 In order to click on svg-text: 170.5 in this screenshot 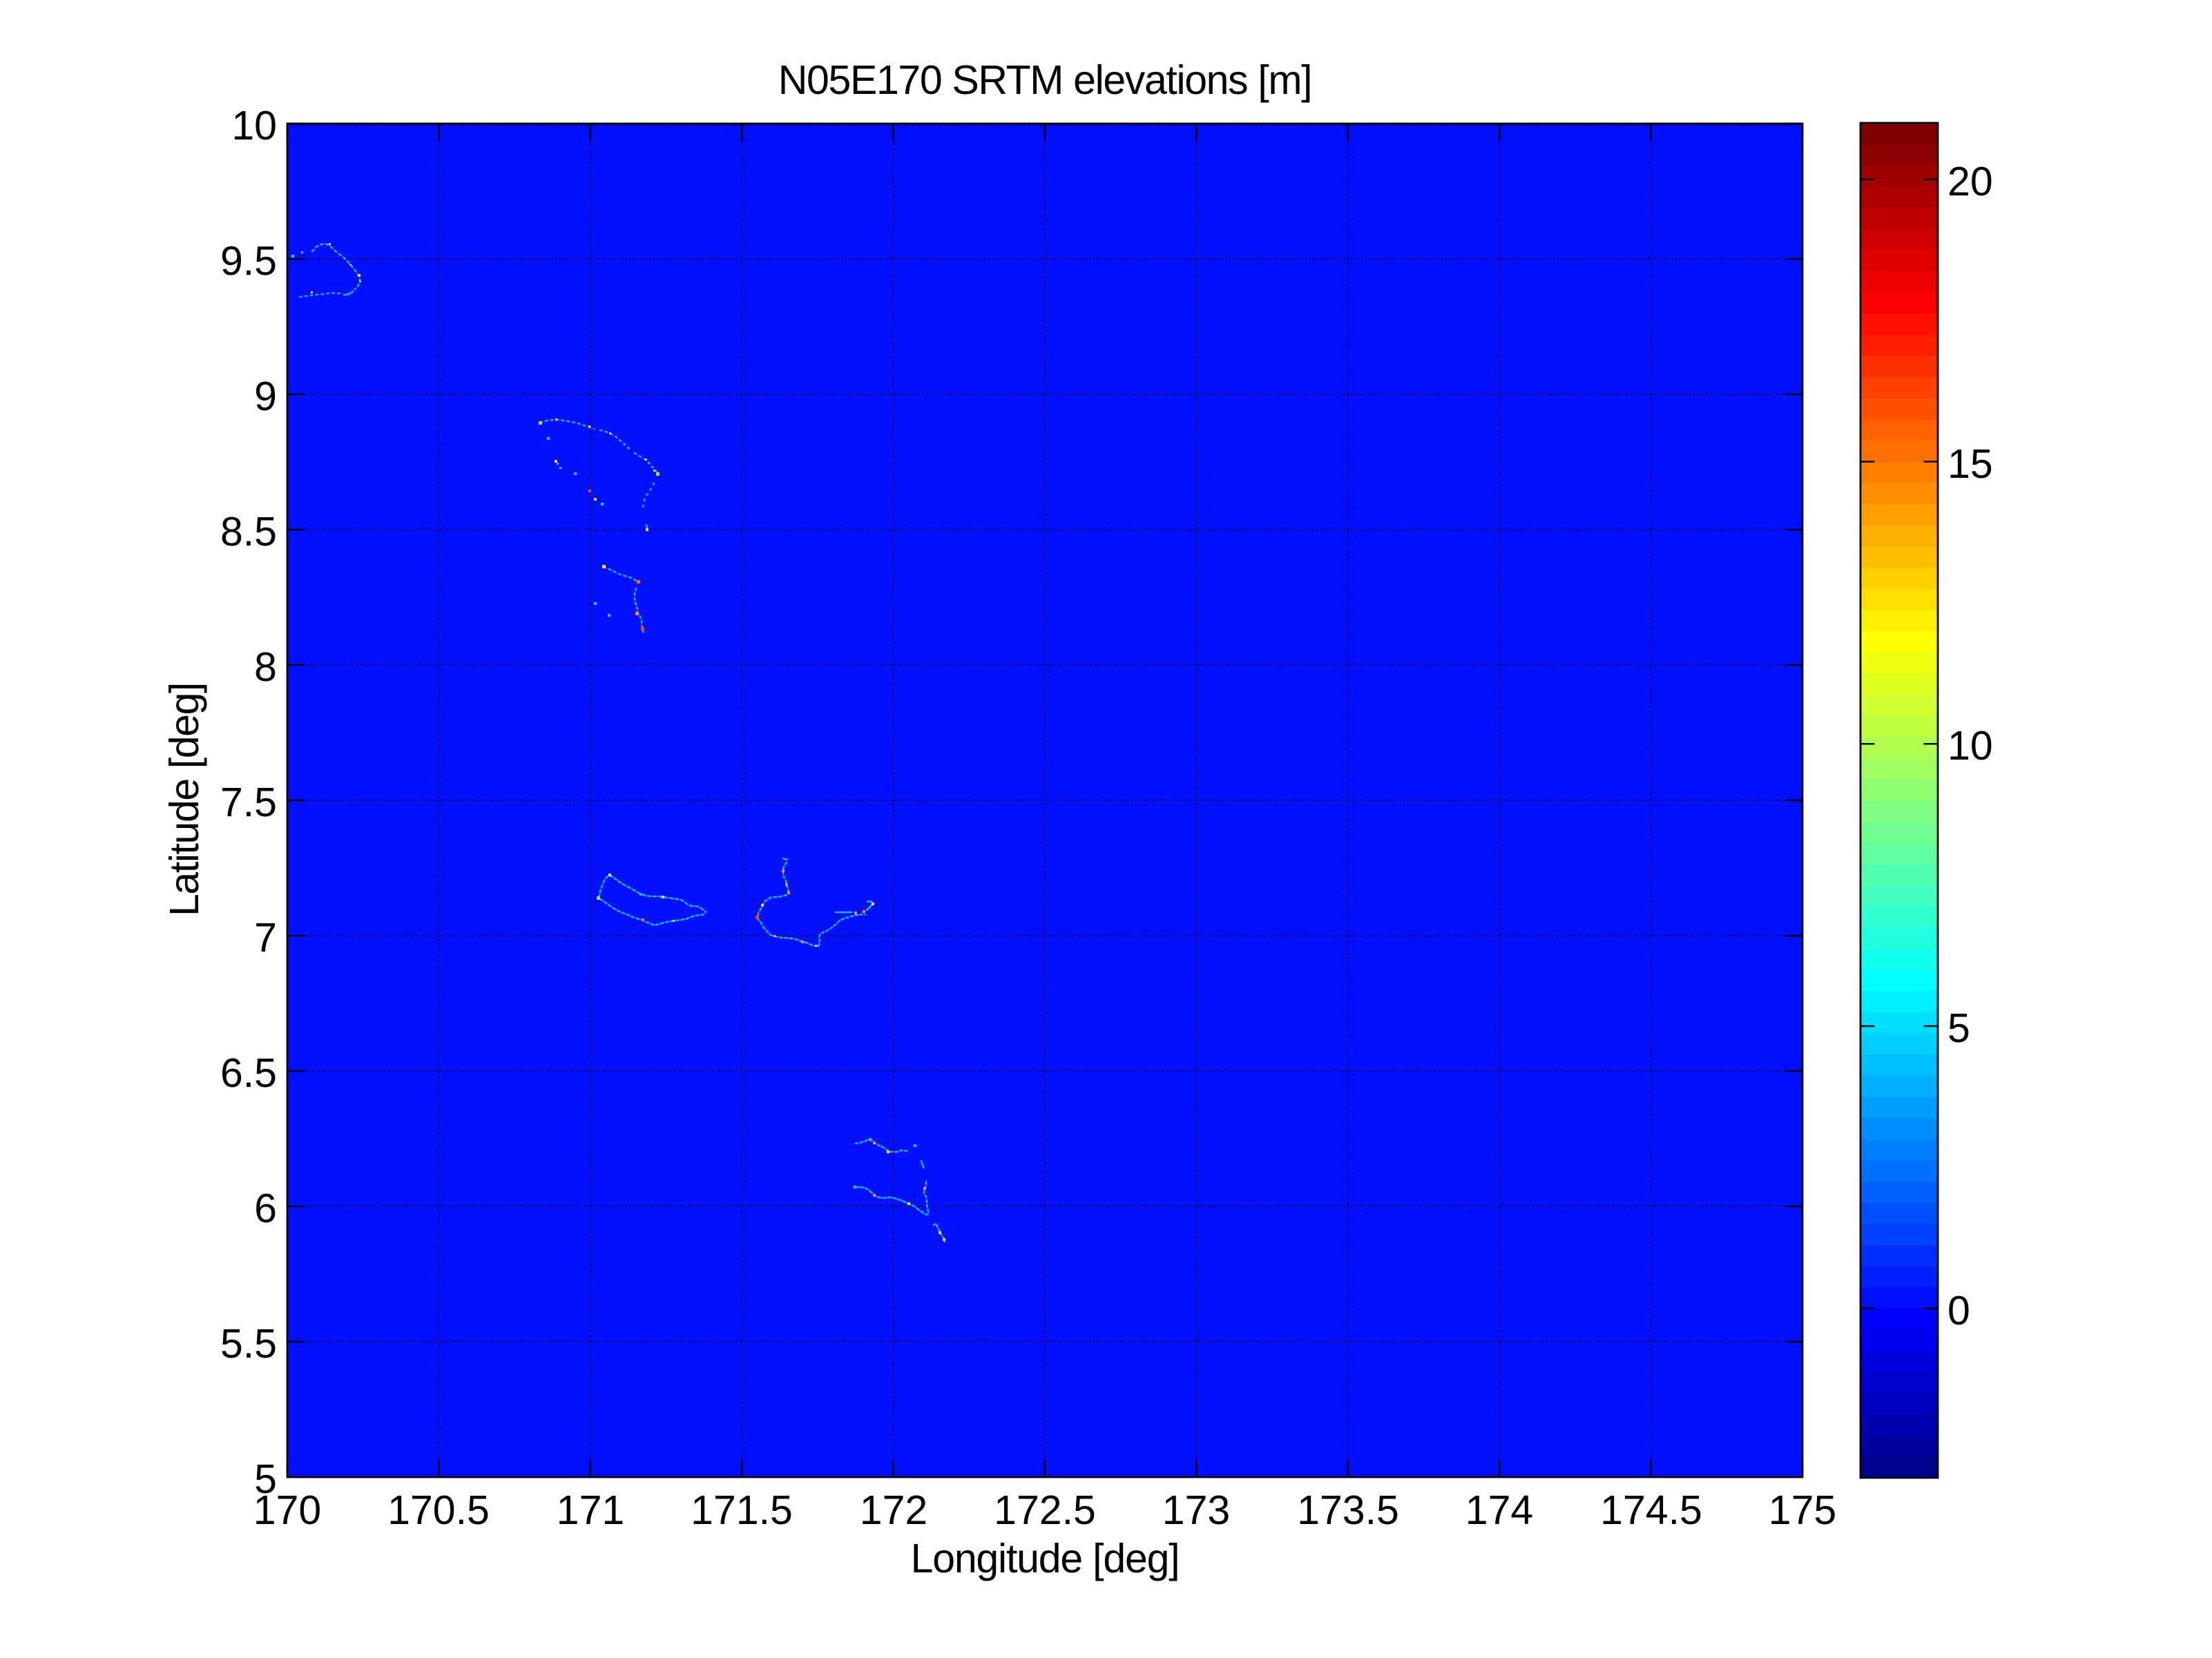, I will do `click(438, 1510)`.